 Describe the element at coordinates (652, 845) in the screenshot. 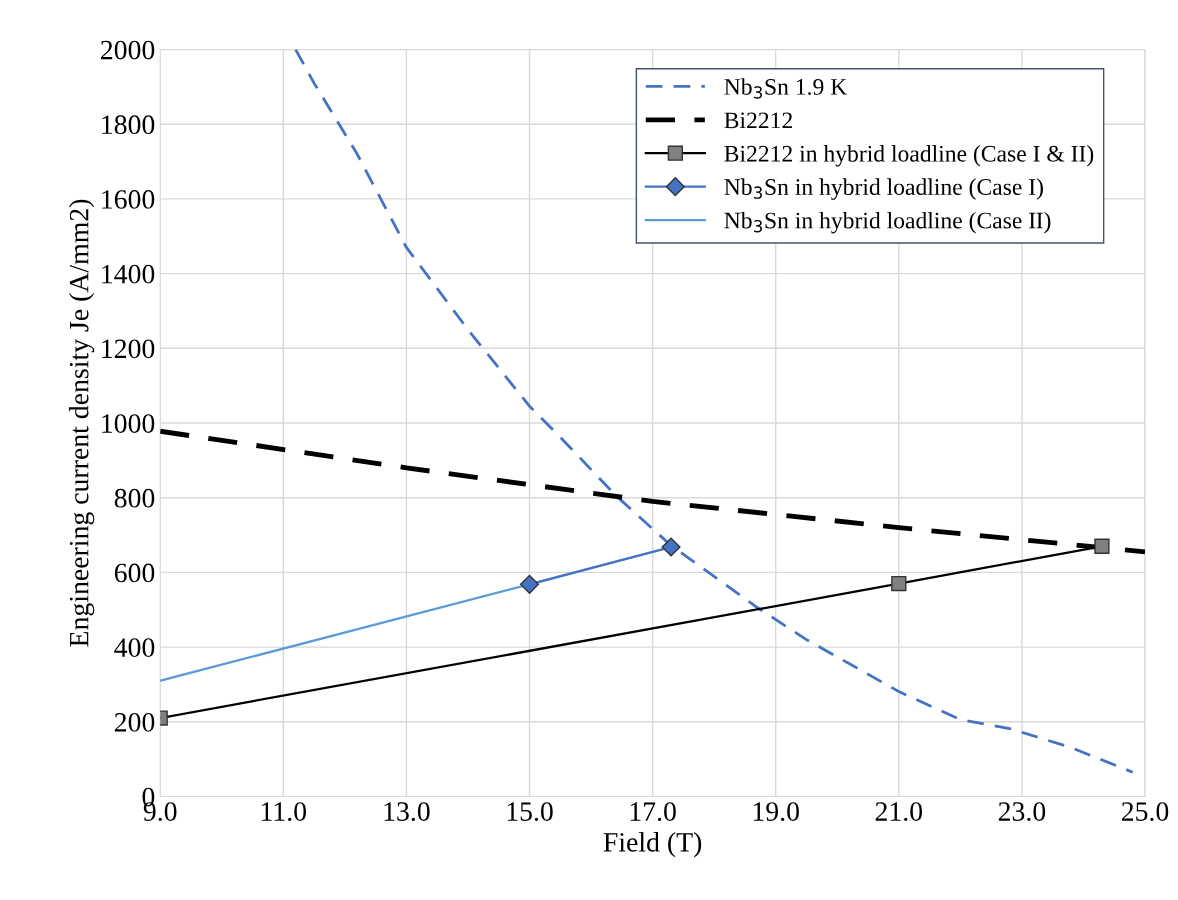

I see `x-axis-title: Field (T)` at that location.